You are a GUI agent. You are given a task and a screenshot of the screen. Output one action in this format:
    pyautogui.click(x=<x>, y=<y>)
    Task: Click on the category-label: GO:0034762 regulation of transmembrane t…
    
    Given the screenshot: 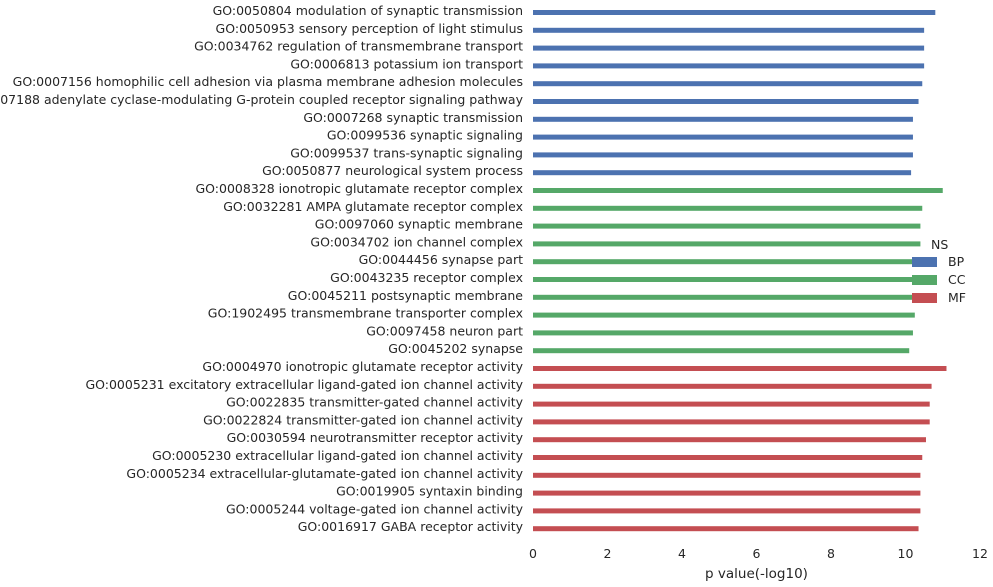 What is the action you would take?
    pyautogui.click(x=358, y=46)
    